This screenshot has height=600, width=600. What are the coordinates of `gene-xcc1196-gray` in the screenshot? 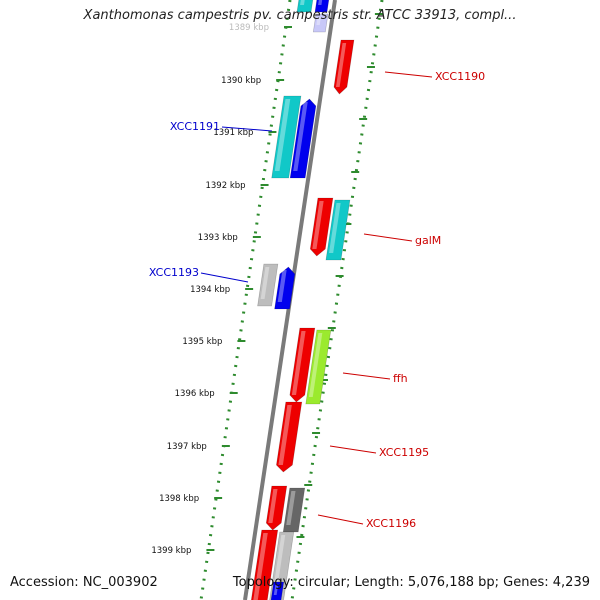 It's located at (294, 510).